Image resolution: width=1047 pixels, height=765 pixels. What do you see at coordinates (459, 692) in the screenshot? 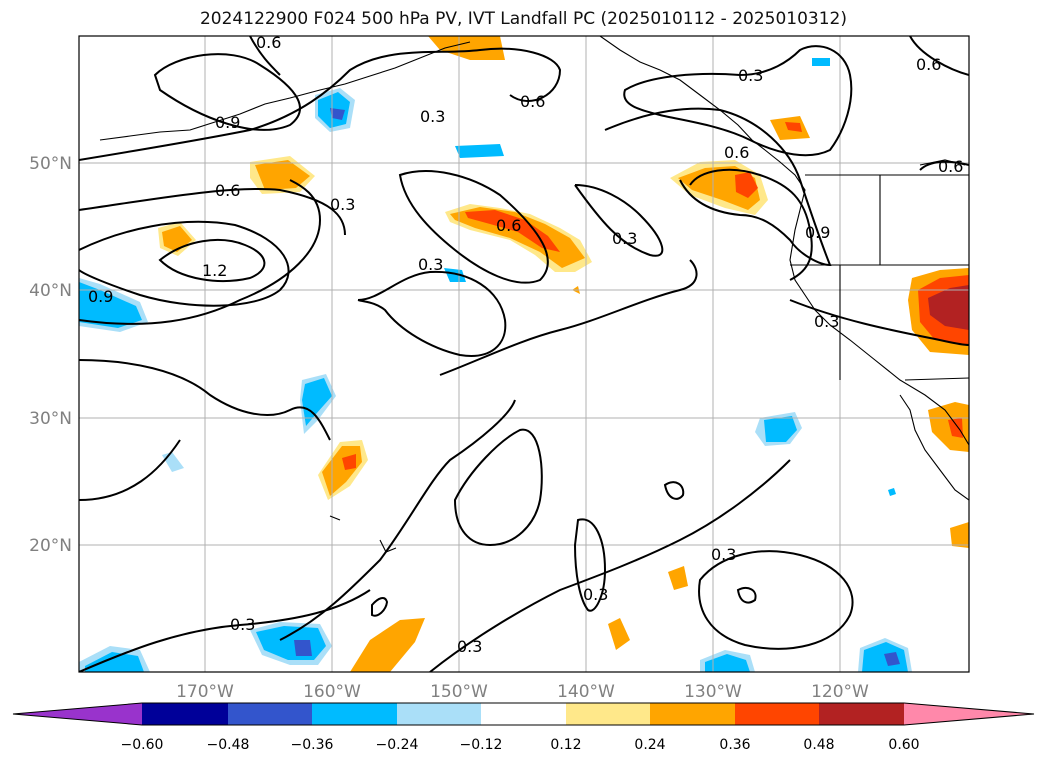
I see `lon-label: 150°W` at bounding box center [459, 692].